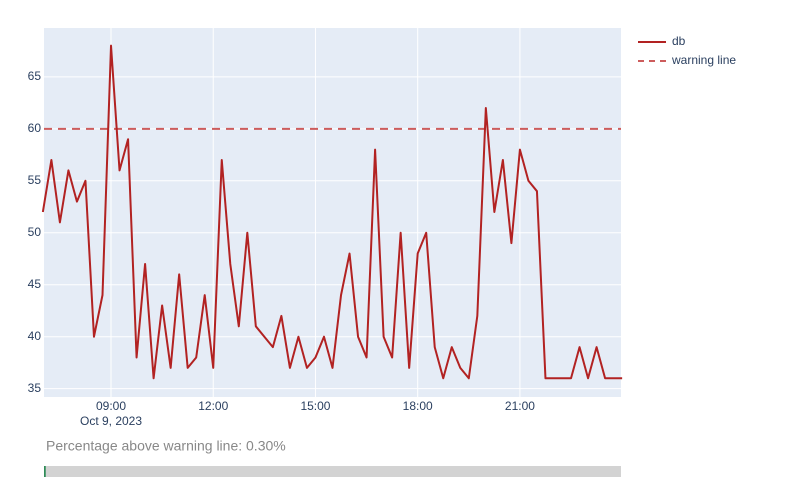 The width and height of the screenshot is (798, 502). What do you see at coordinates (703, 60) in the screenshot?
I see `legend-label: warning line` at bounding box center [703, 60].